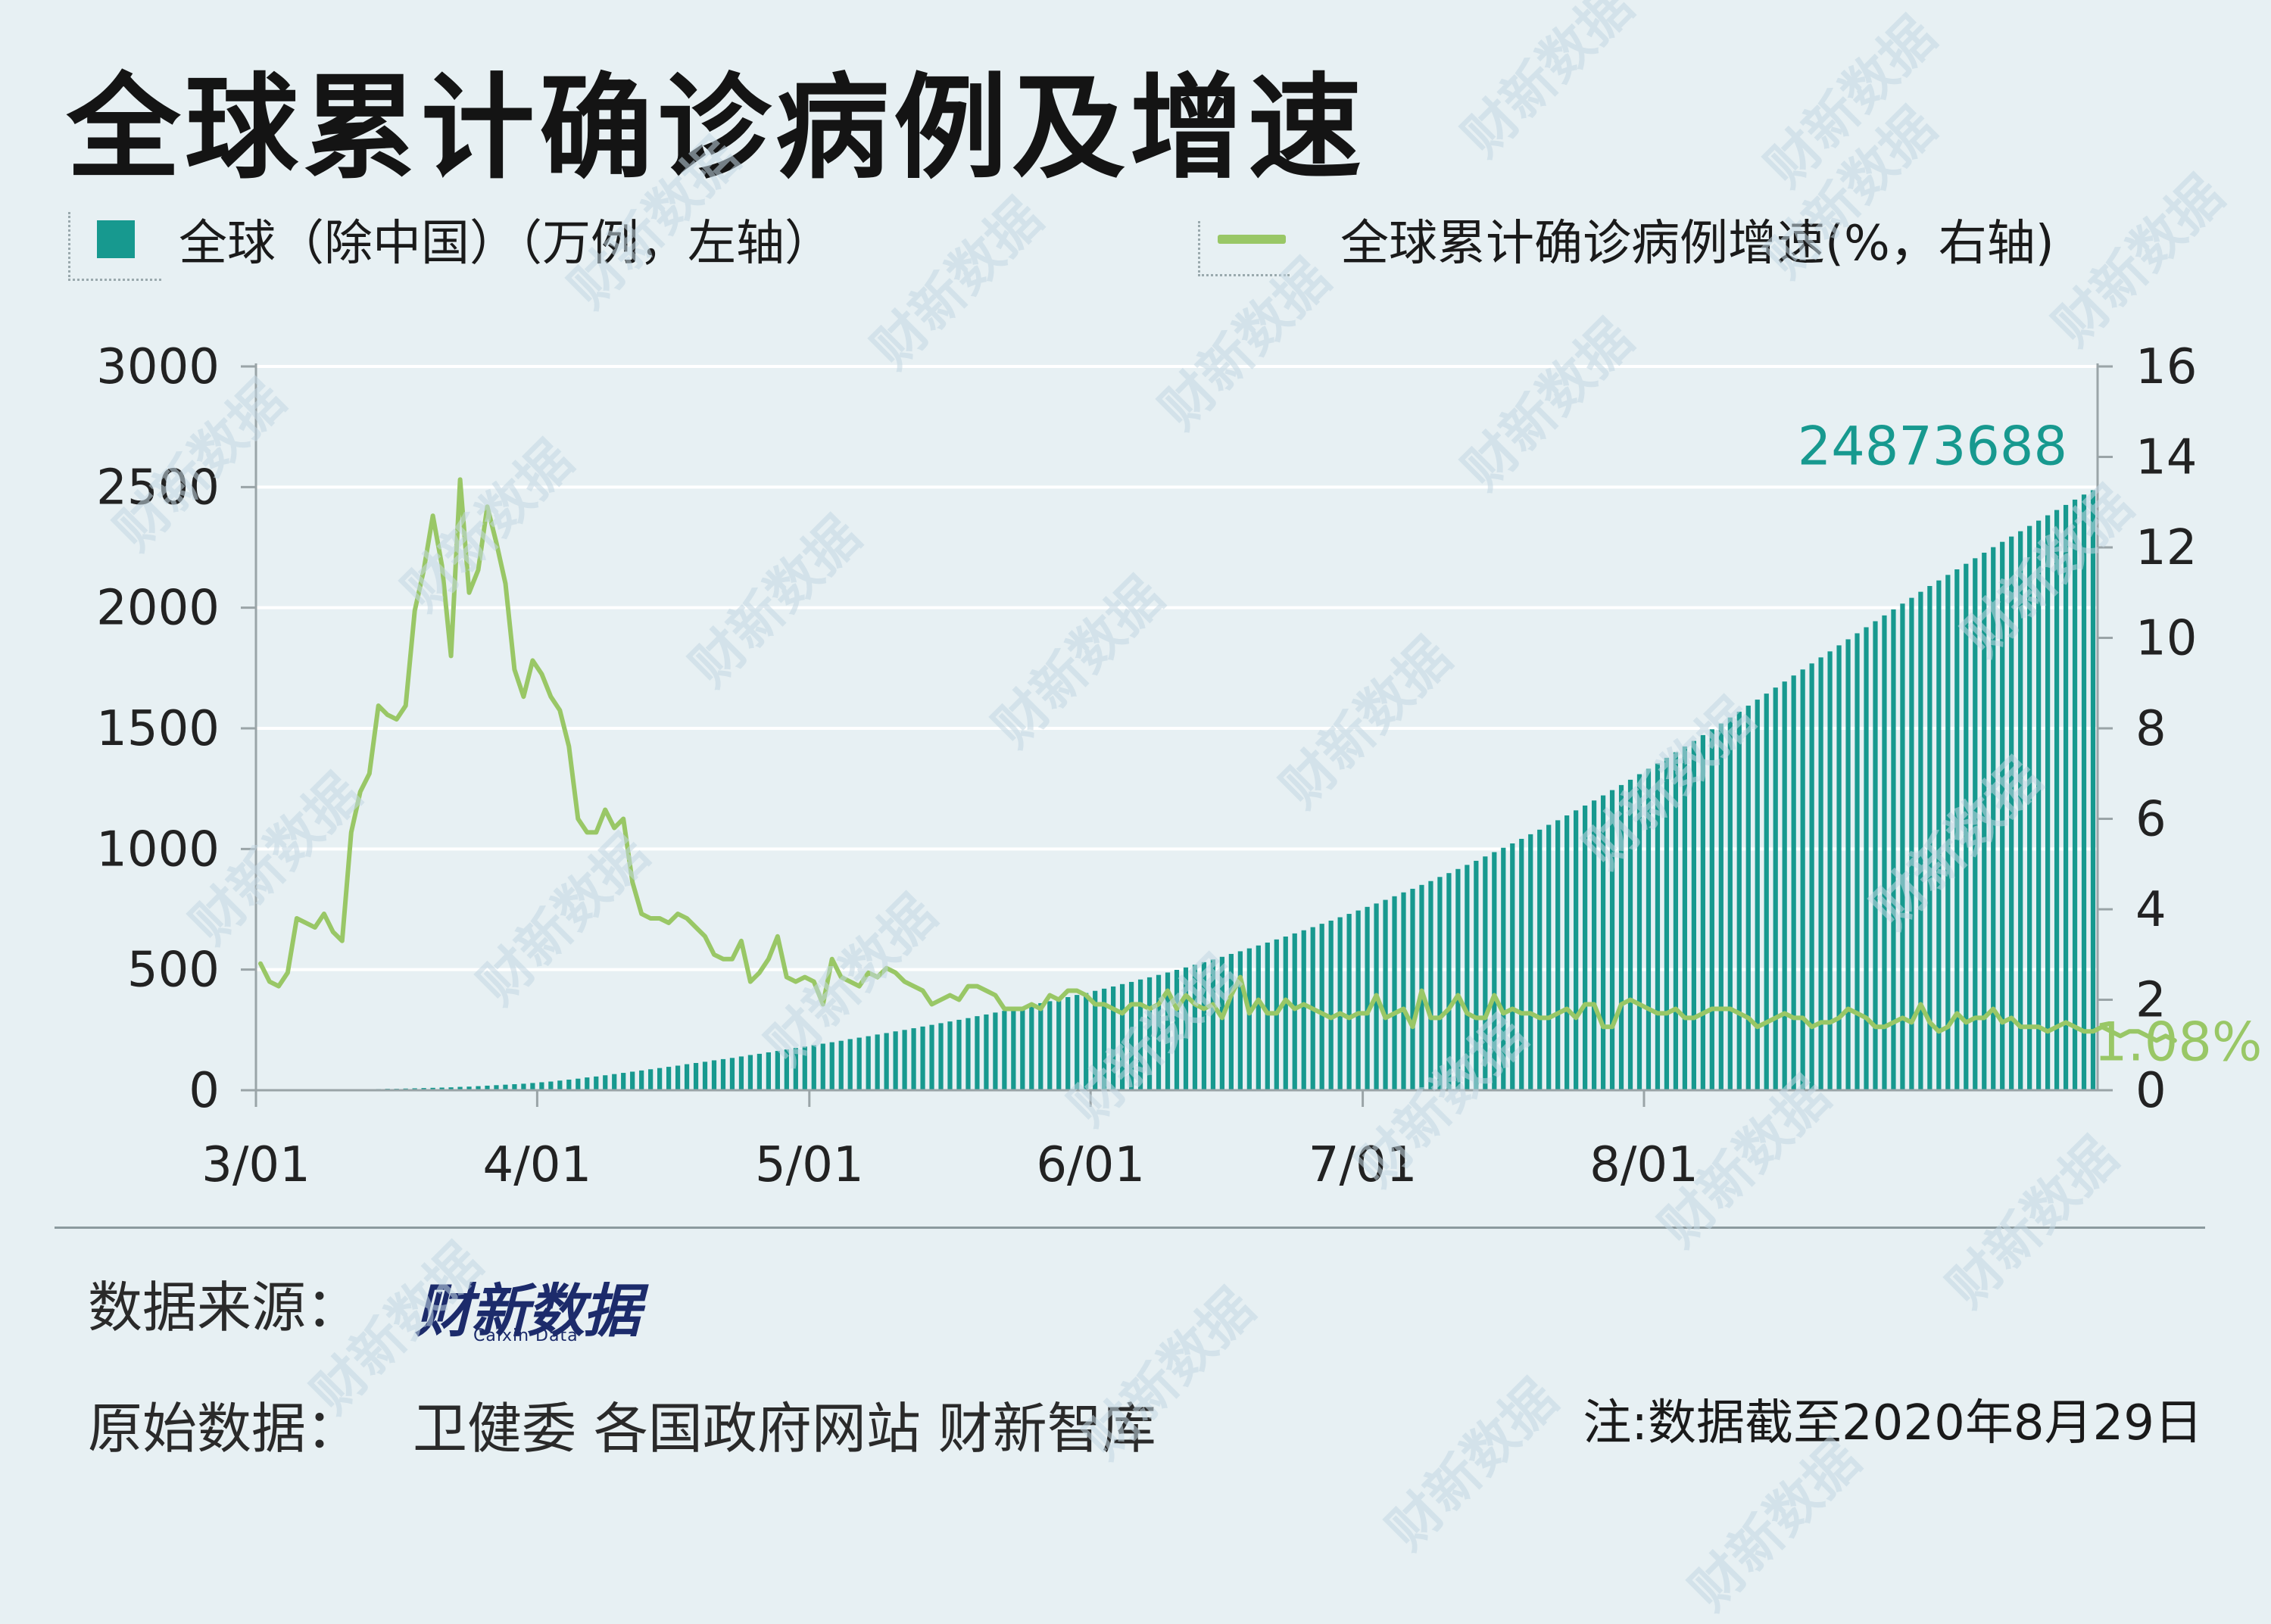 The image size is (2271, 1624). What do you see at coordinates (1252, 239) in the screenshot?
I see `legend-line-swatch` at bounding box center [1252, 239].